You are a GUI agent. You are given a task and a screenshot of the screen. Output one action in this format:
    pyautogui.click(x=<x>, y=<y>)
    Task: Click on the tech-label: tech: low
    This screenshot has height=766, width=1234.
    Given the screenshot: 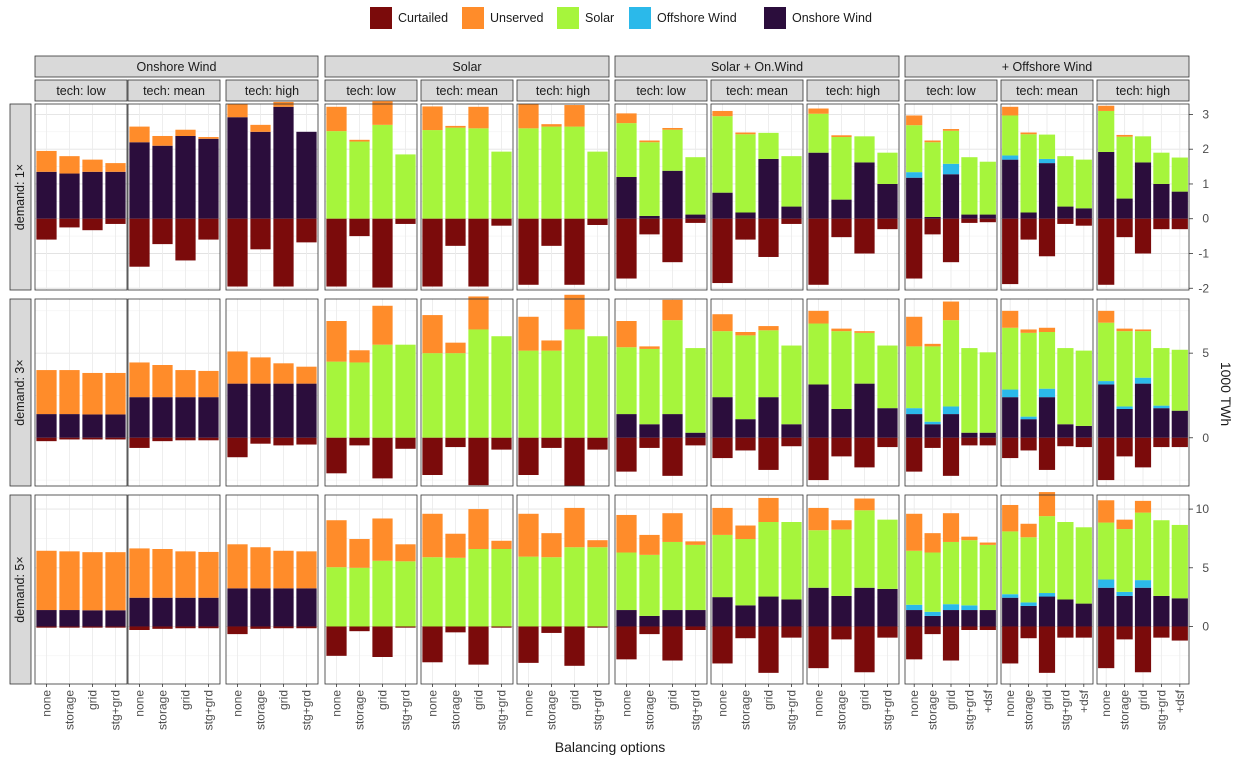 What is the action you would take?
    pyautogui.click(x=951, y=91)
    